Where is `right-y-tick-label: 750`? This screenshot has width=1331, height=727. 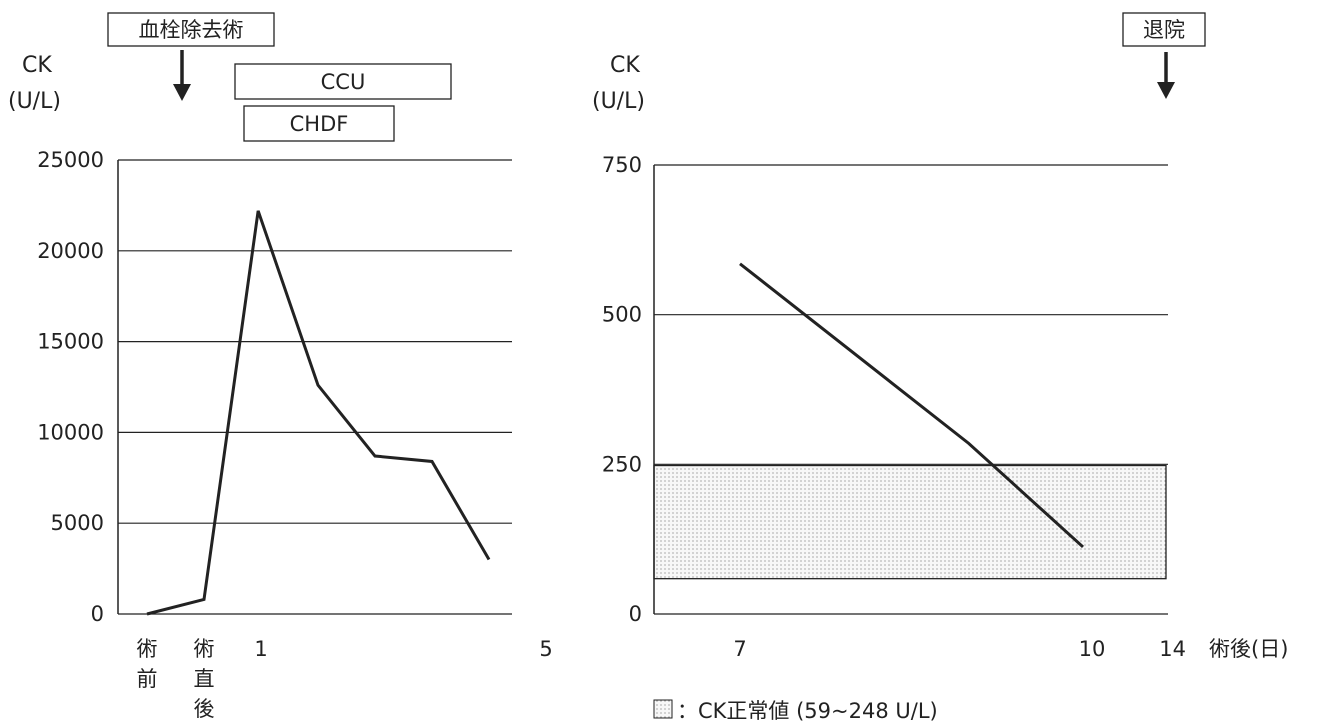 right-y-tick-label: 750 is located at coordinates (622, 165).